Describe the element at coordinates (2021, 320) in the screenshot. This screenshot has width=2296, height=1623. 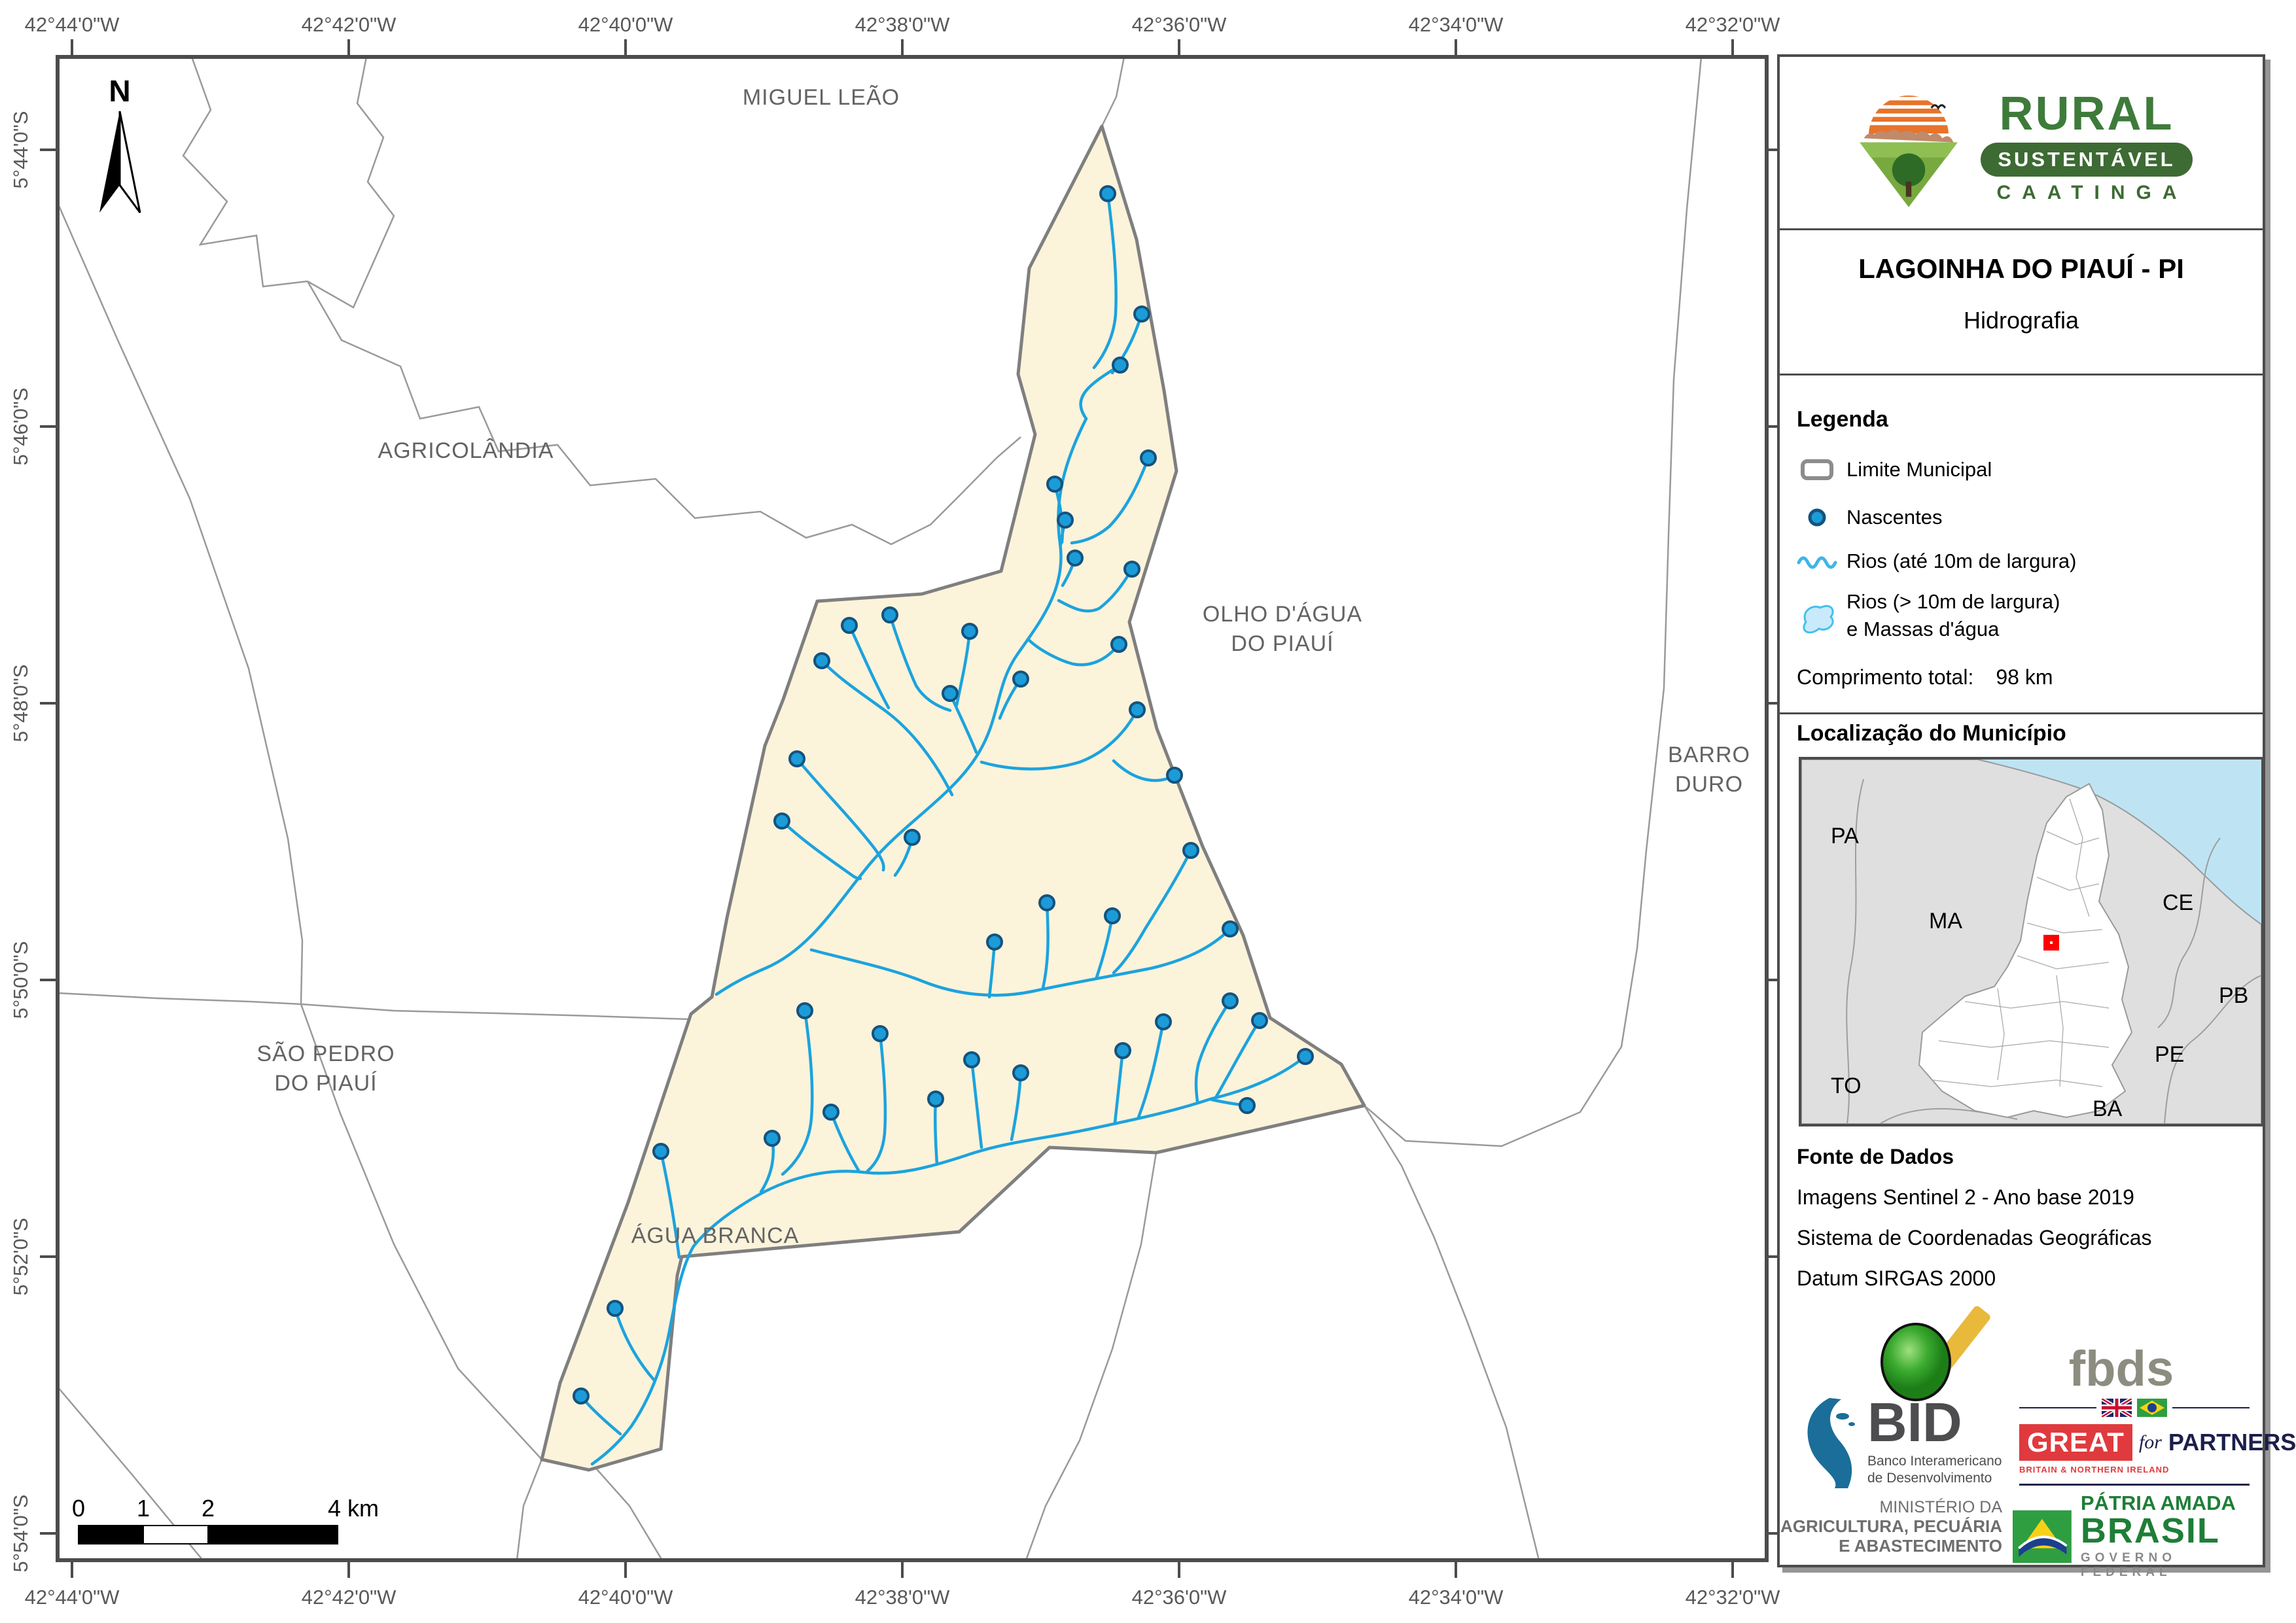
I see `page-subtitle: Hidrografia` at that location.